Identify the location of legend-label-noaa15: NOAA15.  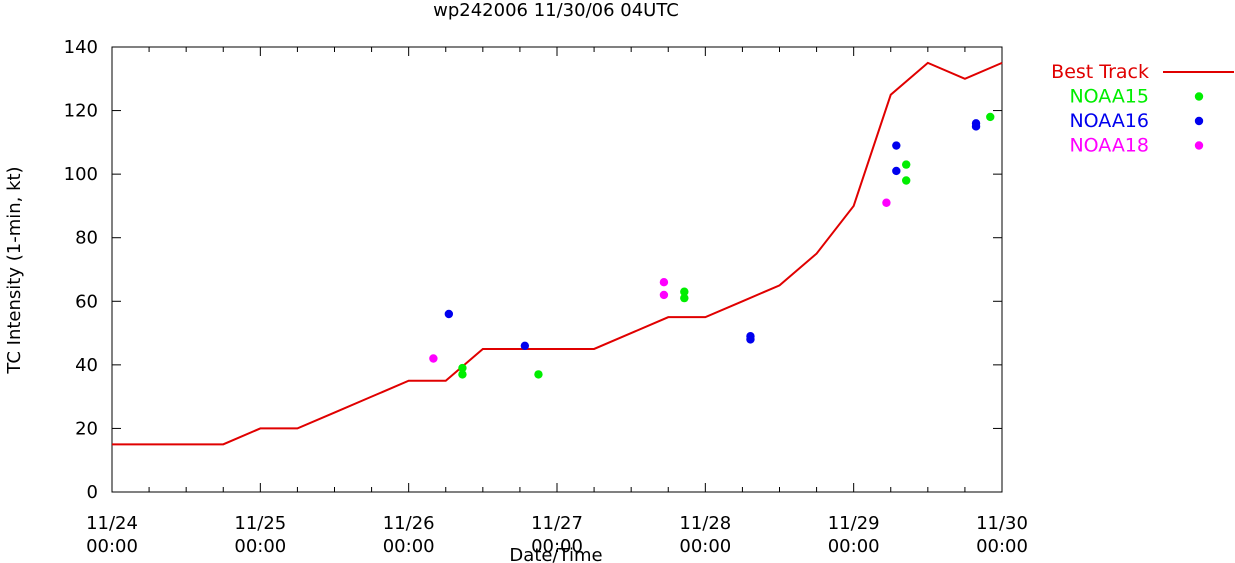
(1109, 97).